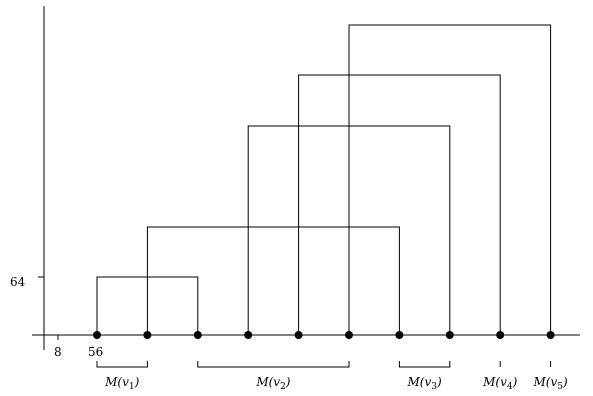 The width and height of the screenshot is (593, 396). I want to click on points, so click(324, 335).